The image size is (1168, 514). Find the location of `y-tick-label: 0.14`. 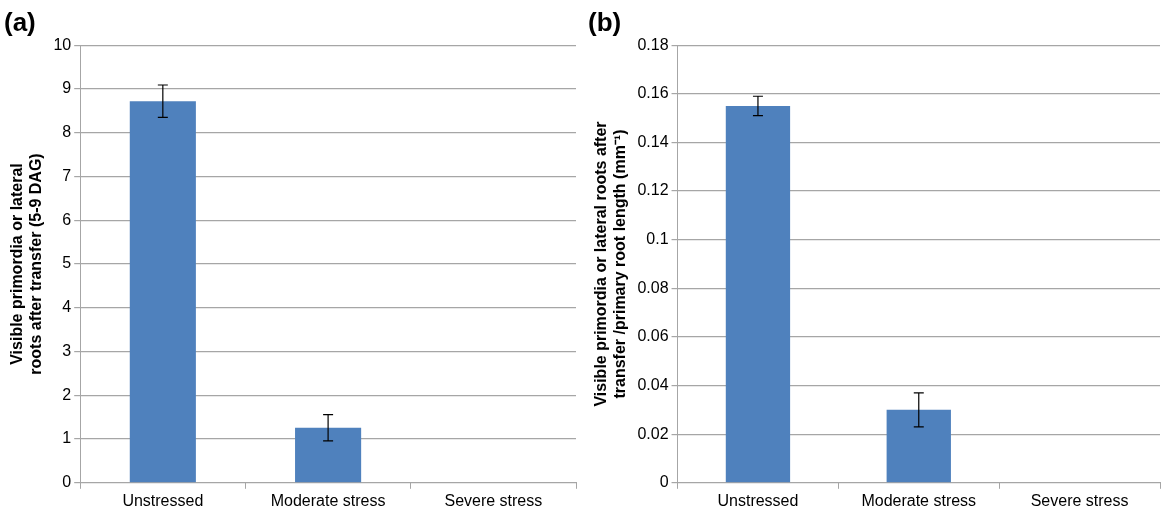

y-tick-label: 0.14 is located at coordinates (653, 141).